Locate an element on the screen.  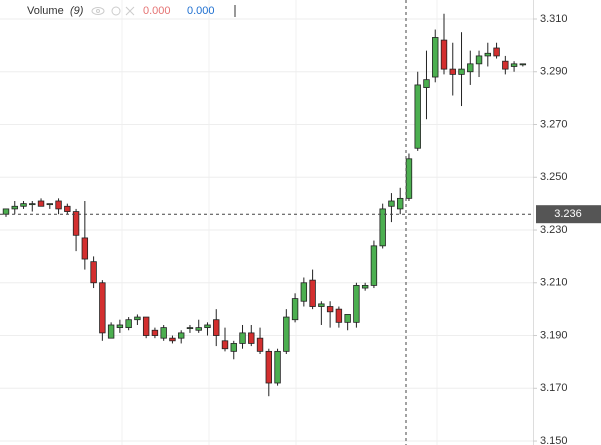
crosshair-label-box is located at coordinates (568, 214).